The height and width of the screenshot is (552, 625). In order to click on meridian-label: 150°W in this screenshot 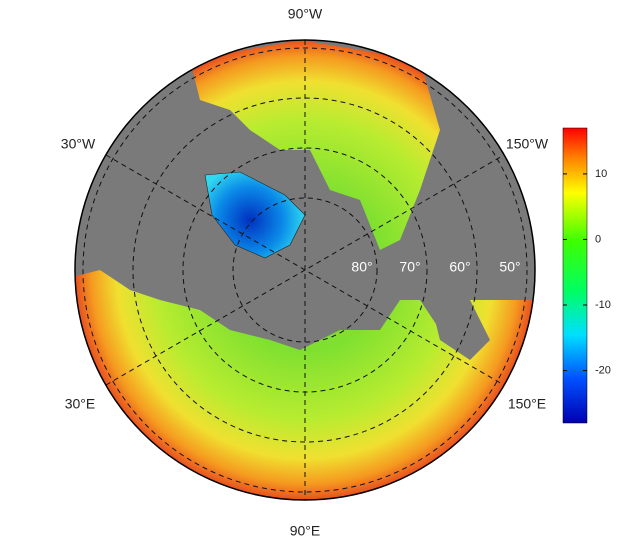, I will do `click(527, 144)`.